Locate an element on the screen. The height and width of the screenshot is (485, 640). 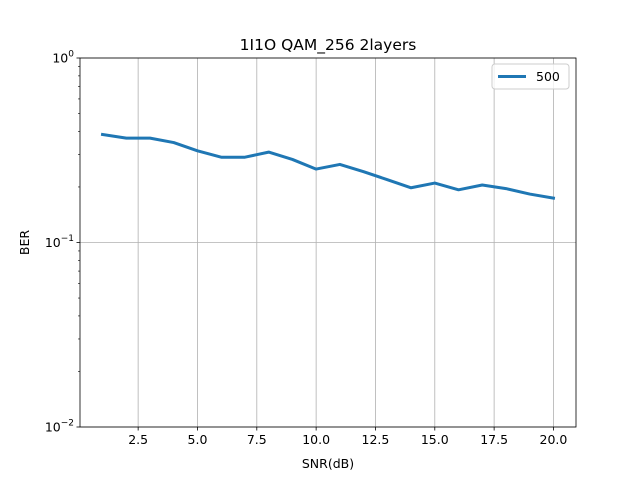
x-axis-ticks: 2.5 5.0 7.5 10.0 12.5 15.0 17.5 20.0 is located at coordinates (347, 437).